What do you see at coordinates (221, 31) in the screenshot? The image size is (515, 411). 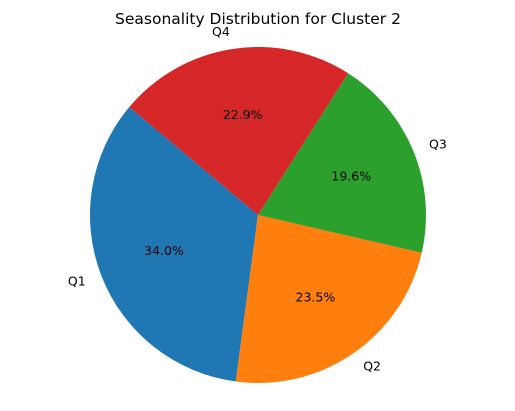 I see `slice-label-q4: Q4` at bounding box center [221, 31].